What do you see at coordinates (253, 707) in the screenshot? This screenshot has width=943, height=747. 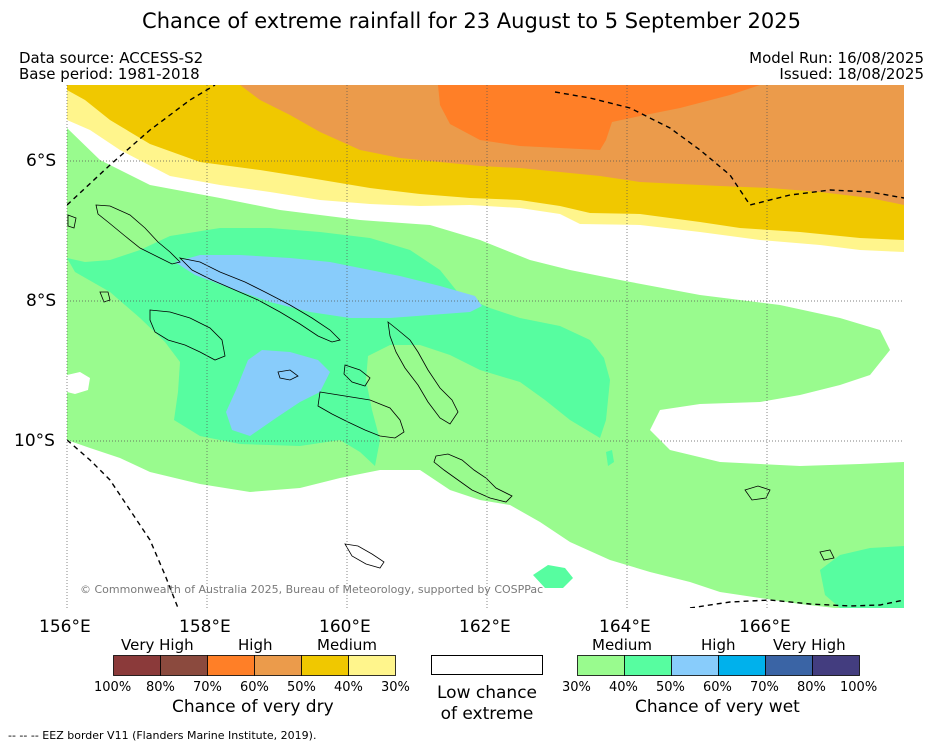 I see `dry-caption: Chance of very dry` at bounding box center [253, 707].